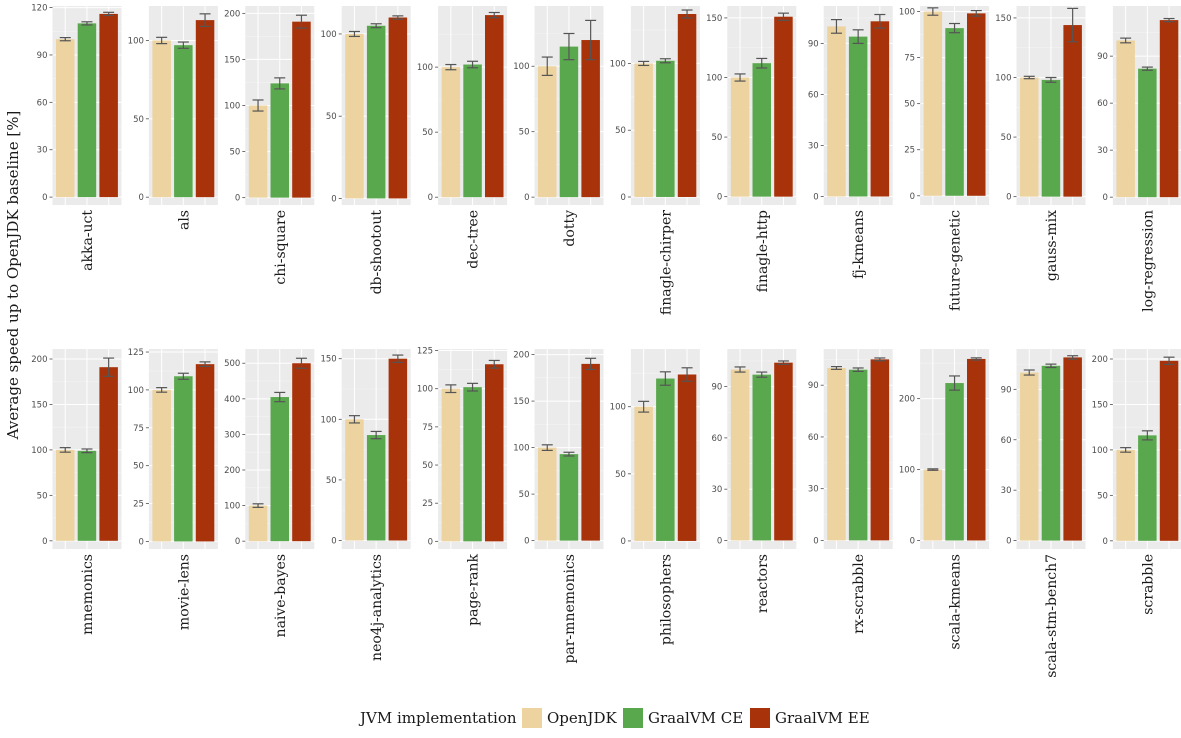  What do you see at coordinates (822, 718) in the screenshot?
I see `legend-label: GraalVM EE` at bounding box center [822, 718].